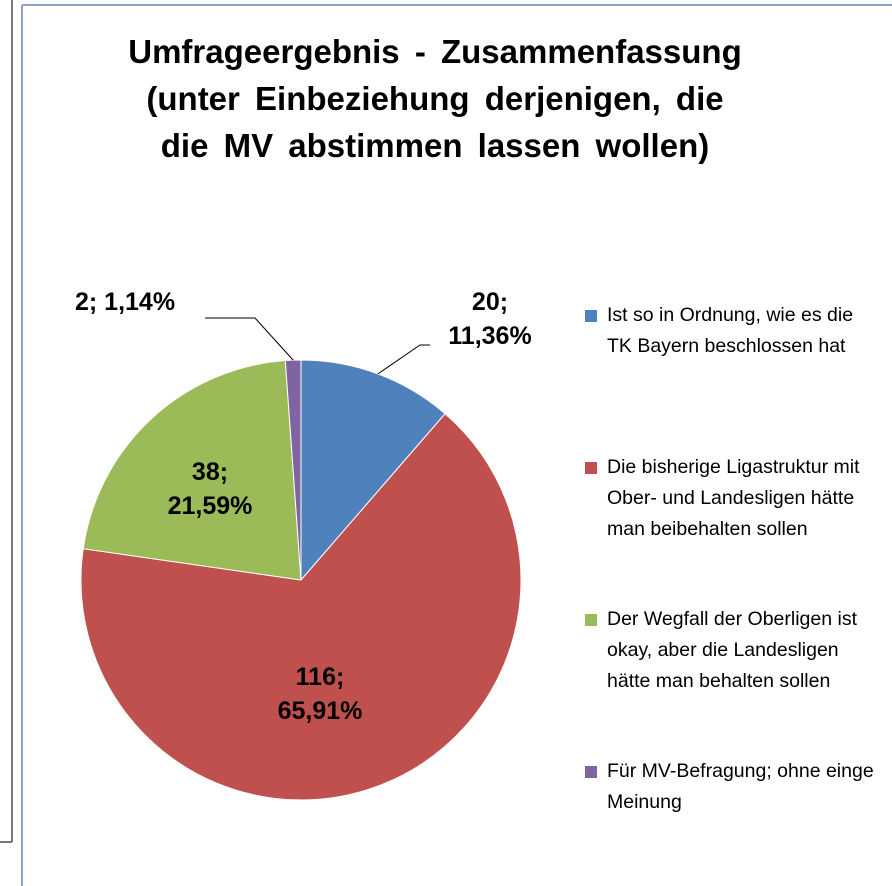  What do you see at coordinates (490, 319) in the screenshot?
I see `data-label: 20; 11,36%` at bounding box center [490, 319].